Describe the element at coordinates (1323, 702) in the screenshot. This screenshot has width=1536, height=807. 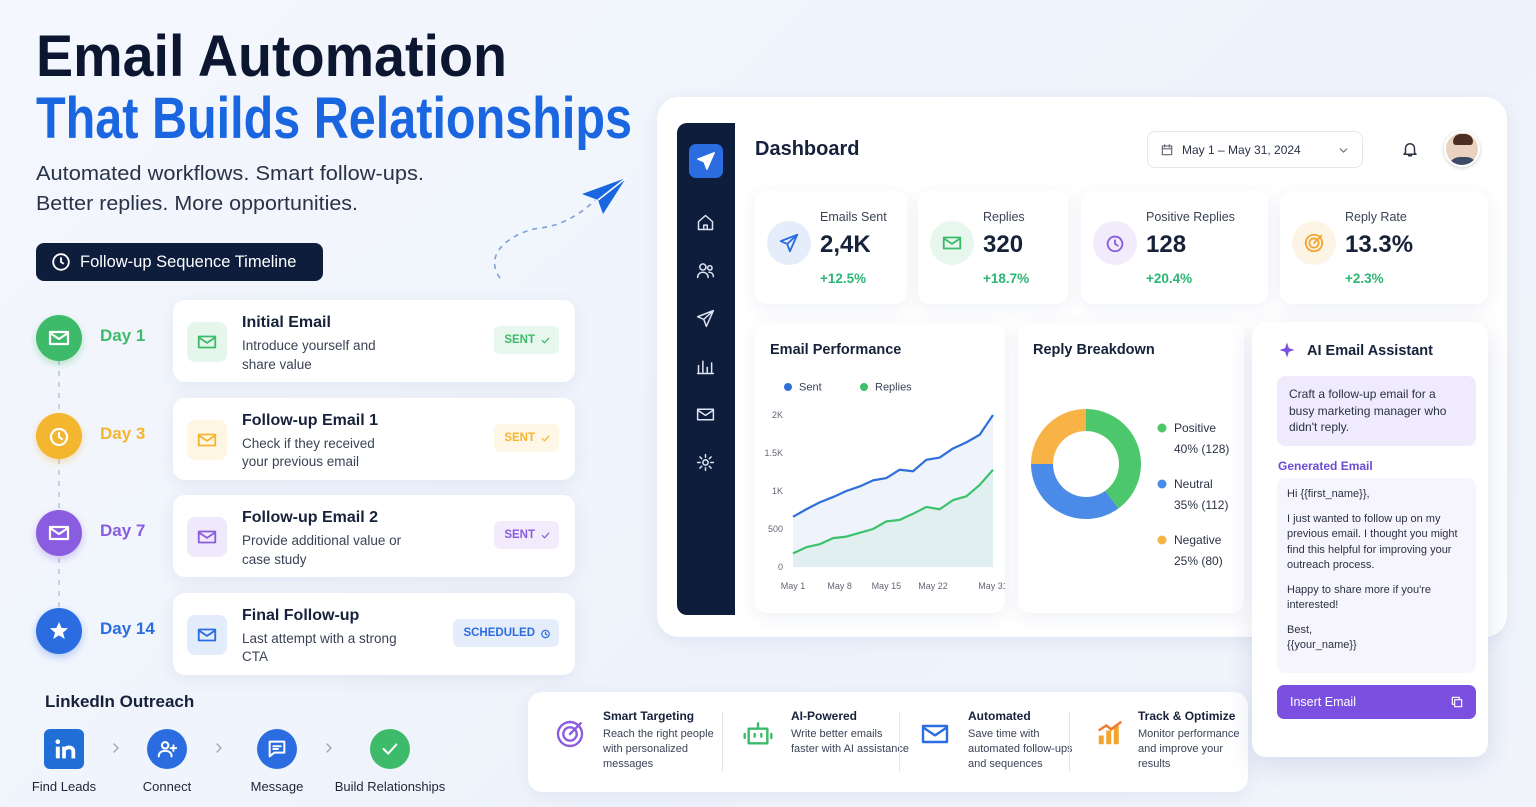
I see `button-label: Insert Email` at that location.